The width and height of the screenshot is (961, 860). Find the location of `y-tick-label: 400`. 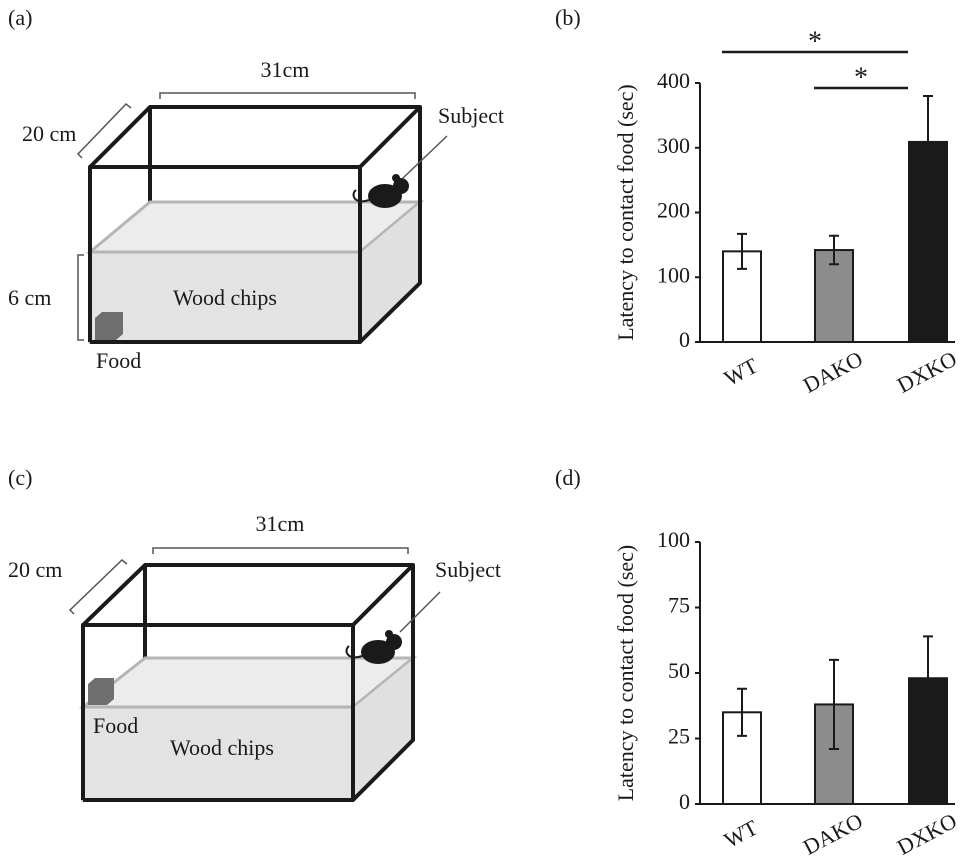

y-tick-label: 400 is located at coordinates (673, 80).